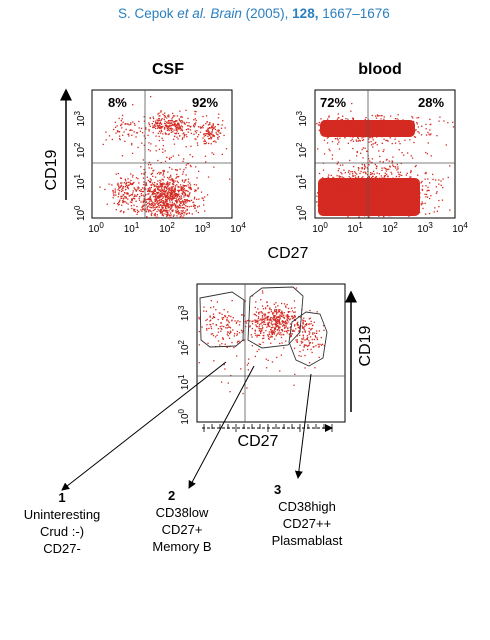  Describe the element at coordinates (117, 102) in the screenshot. I see `csf-quadrant-left-percent: 8%` at that location.